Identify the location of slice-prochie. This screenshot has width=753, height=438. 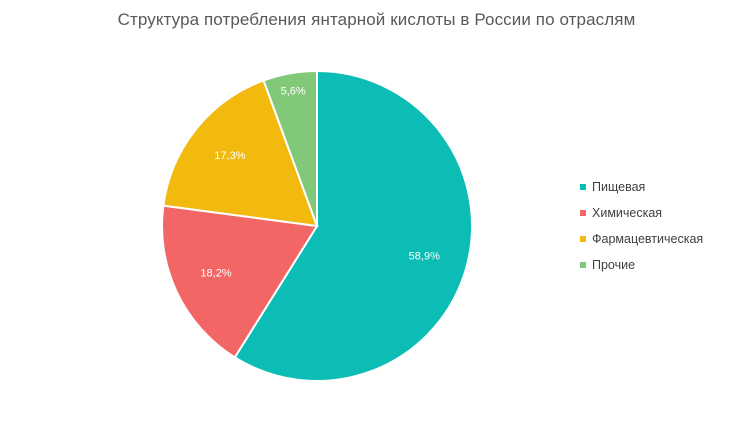
(290, 148).